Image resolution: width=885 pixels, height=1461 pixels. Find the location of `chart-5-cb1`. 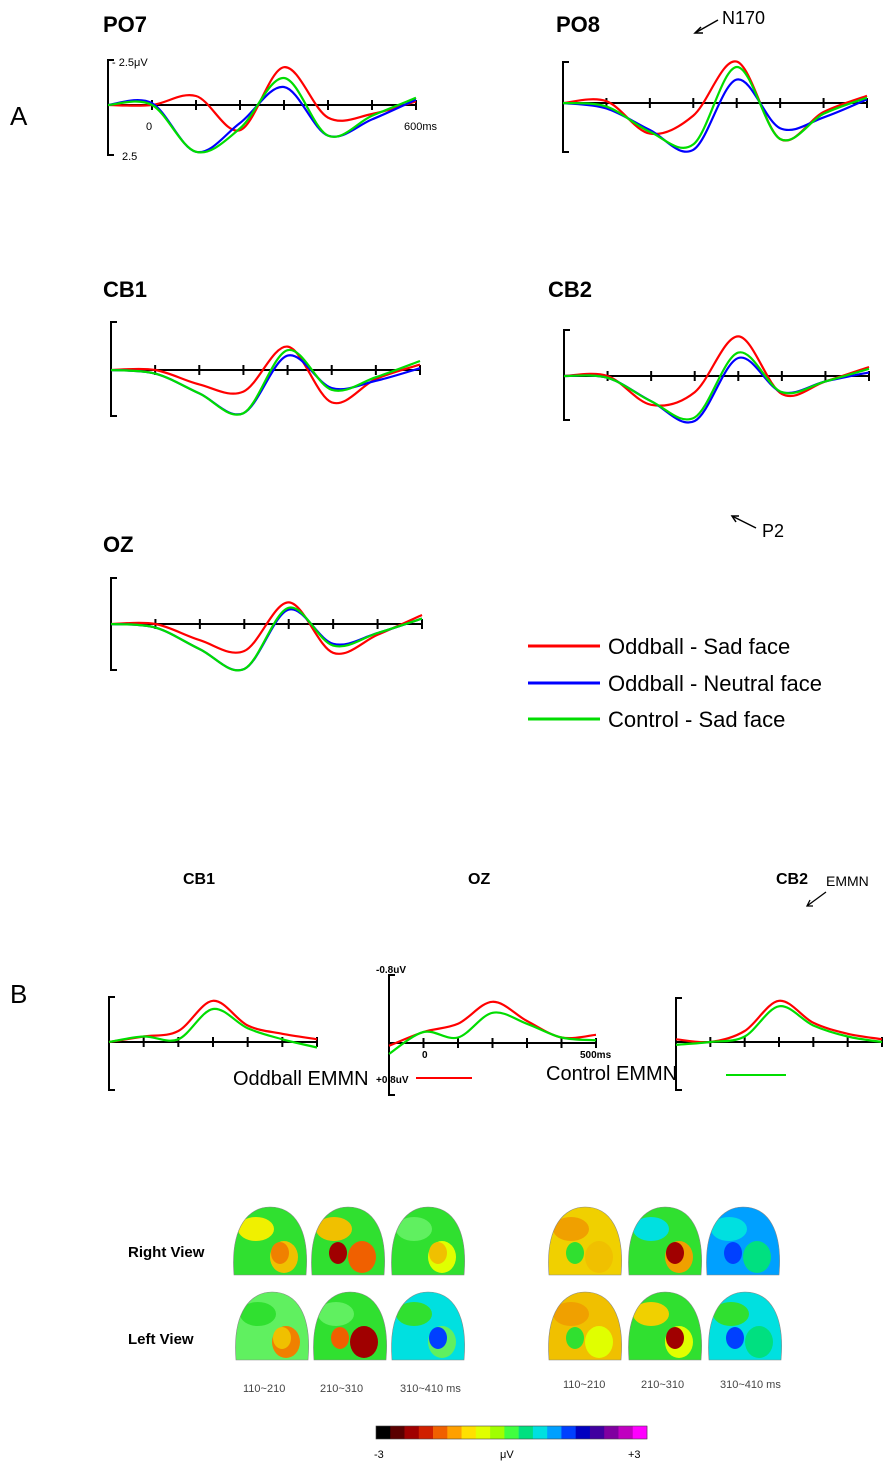

chart-5-cb1 is located at coordinates (213, 1043).